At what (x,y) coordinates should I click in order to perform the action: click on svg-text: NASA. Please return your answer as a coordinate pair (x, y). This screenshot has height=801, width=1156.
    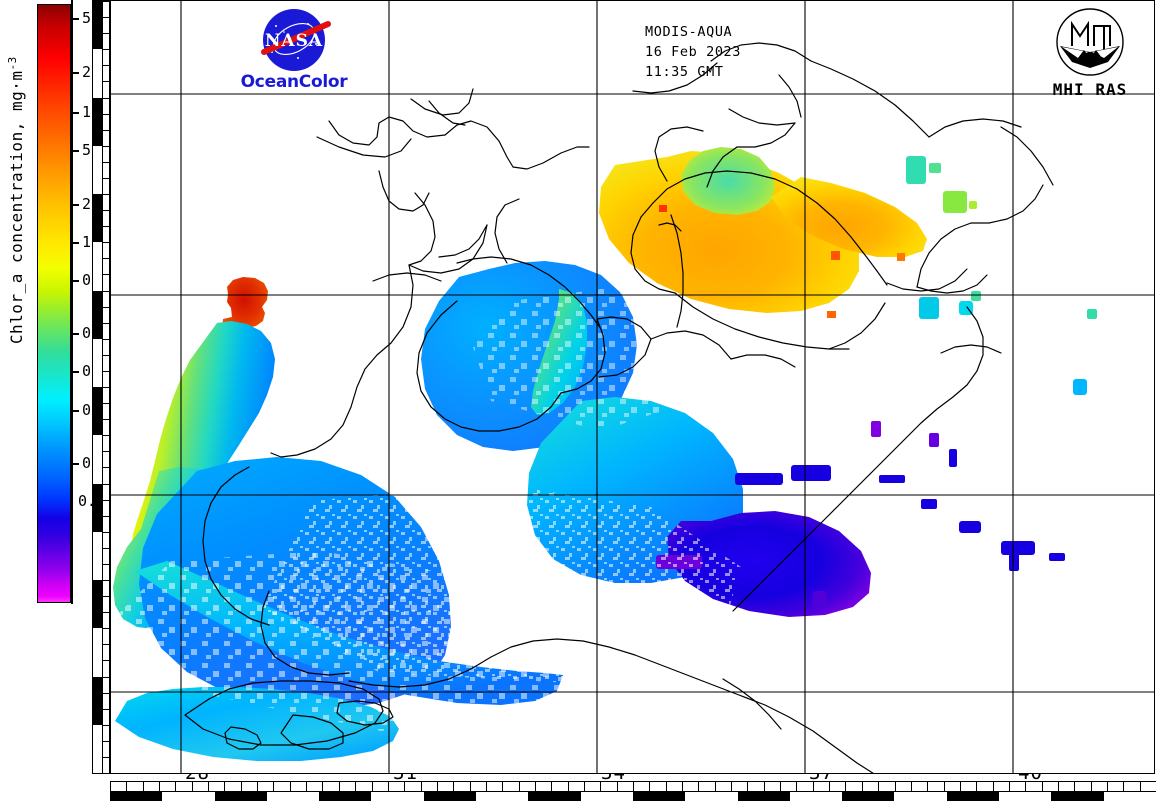
    Looking at the image, I should click on (294, 41).